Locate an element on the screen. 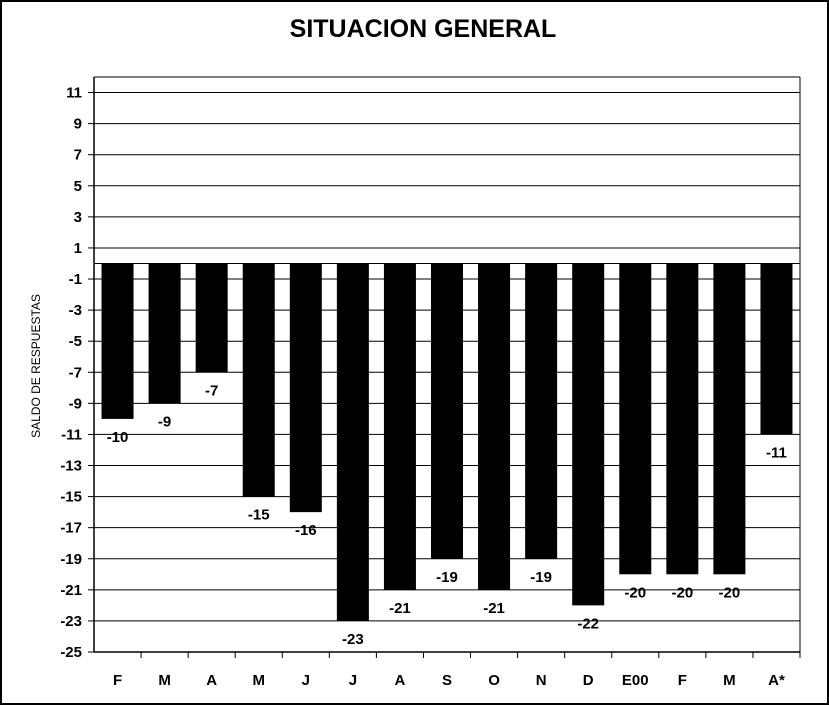  y-tick-label: -5 is located at coordinates (75, 341).